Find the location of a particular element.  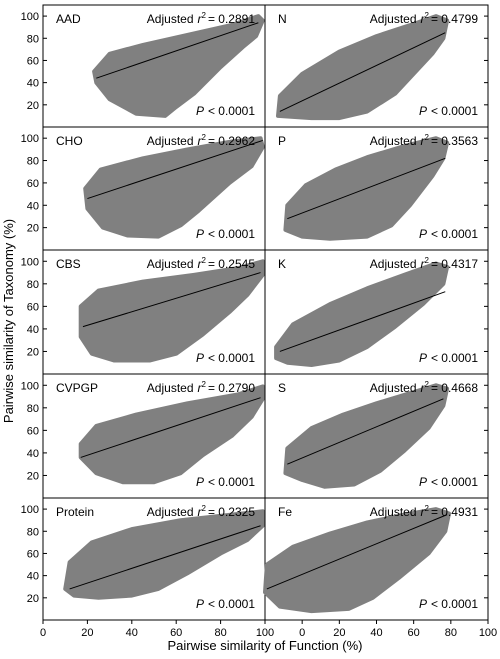

panel-label: CVPGP is located at coordinates (77, 388).